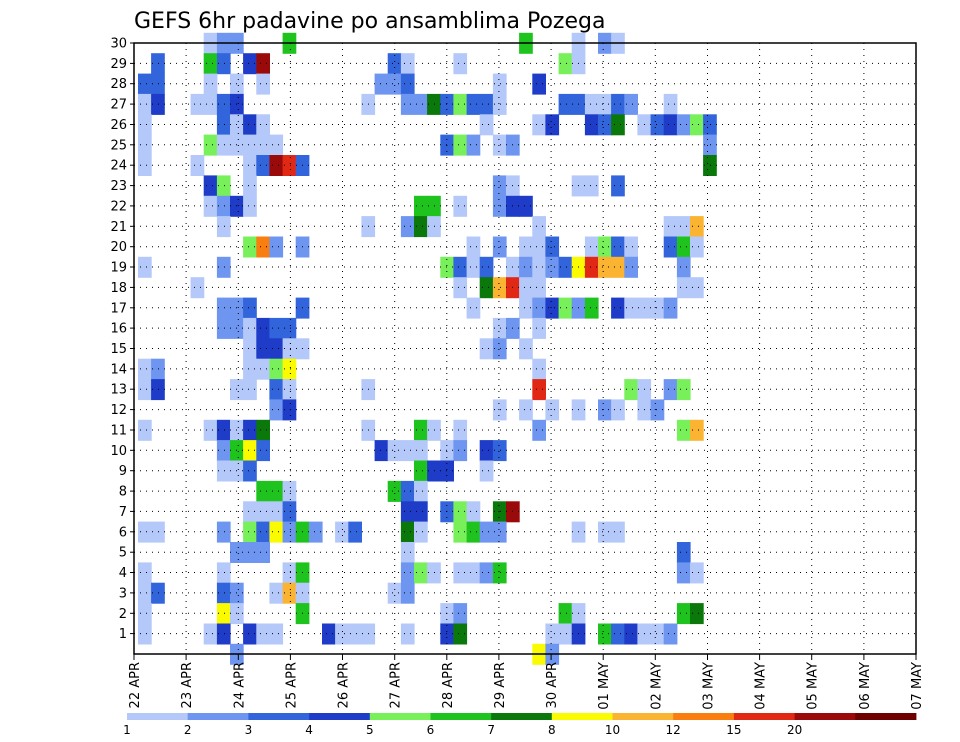 This screenshot has width=960, height=742. What do you see at coordinates (118, 84) in the screenshot?
I see `y-tick-label: 28` at bounding box center [118, 84].